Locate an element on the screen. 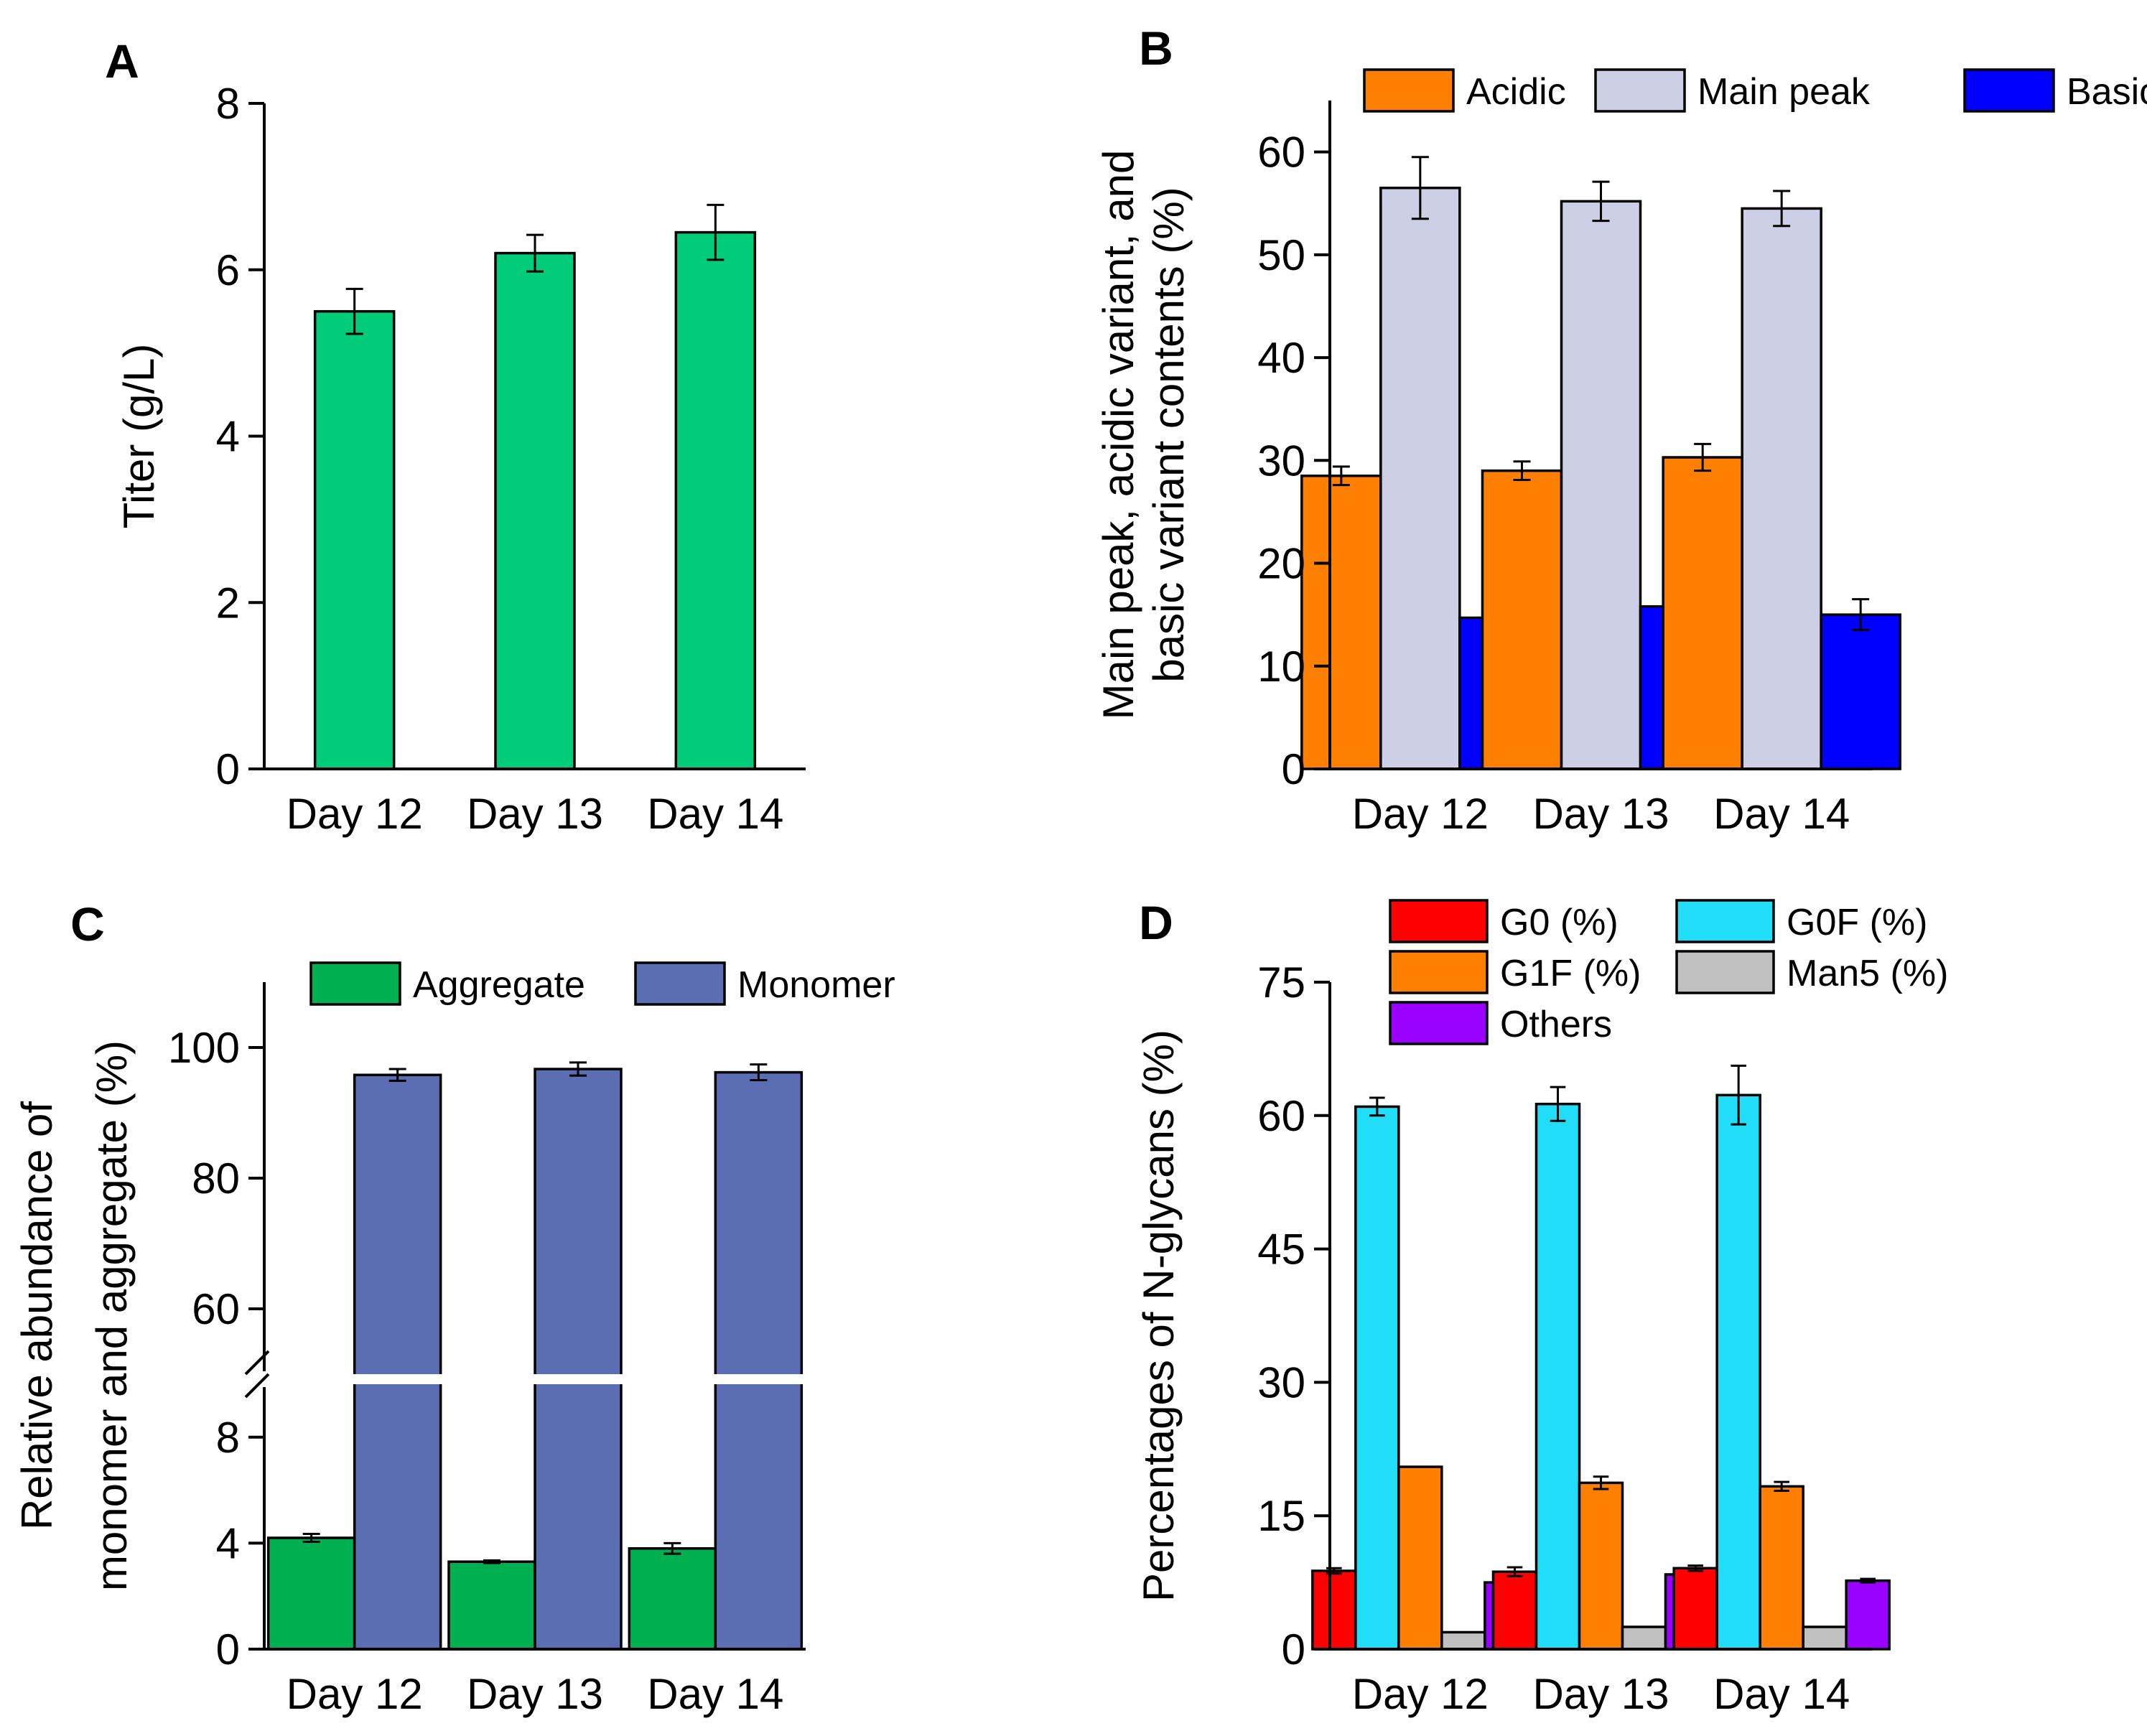  panel-b-x-tick-label-day-13: Day 13 is located at coordinates (1601, 814).